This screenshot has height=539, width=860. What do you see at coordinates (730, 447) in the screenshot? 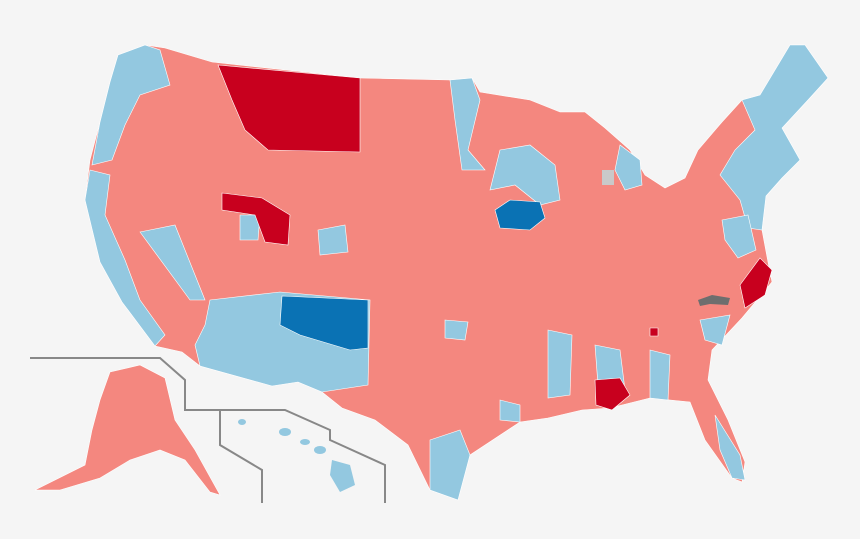
I see `florida` at bounding box center [730, 447].